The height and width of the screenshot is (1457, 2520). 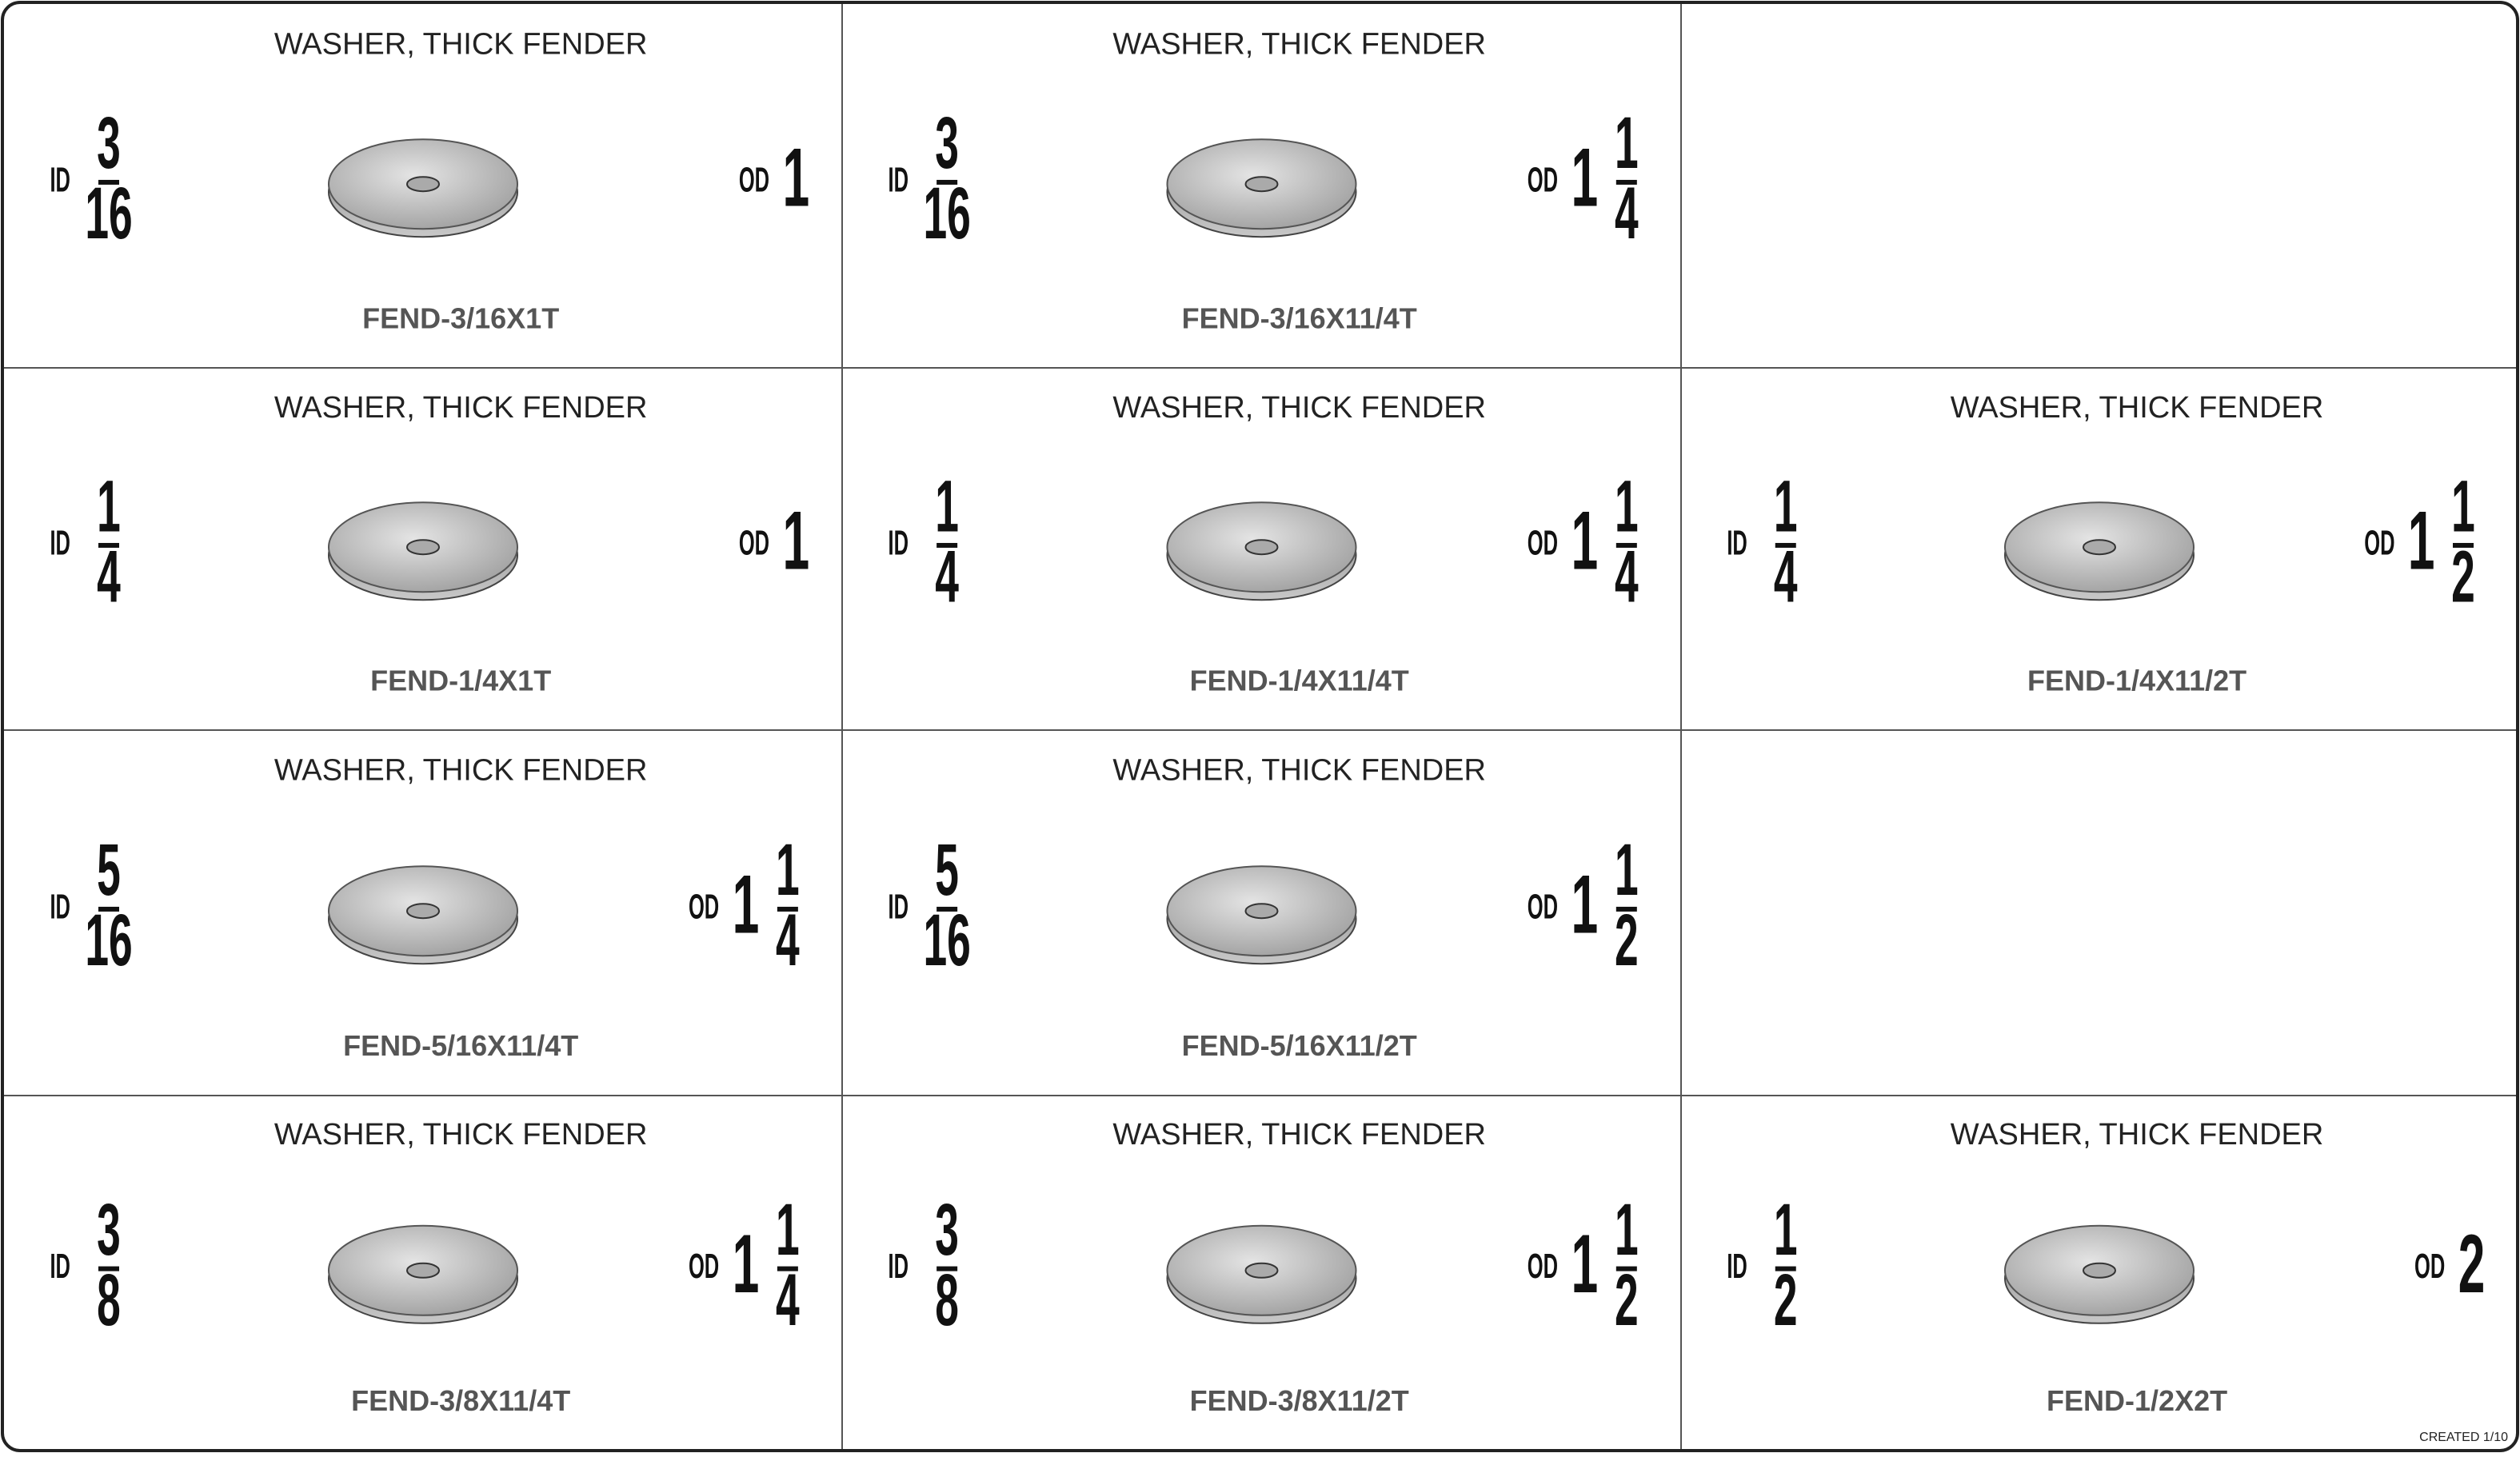 What do you see at coordinates (2472, 1264) in the screenshot?
I see `od-whole: 2` at bounding box center [2472, 1264].